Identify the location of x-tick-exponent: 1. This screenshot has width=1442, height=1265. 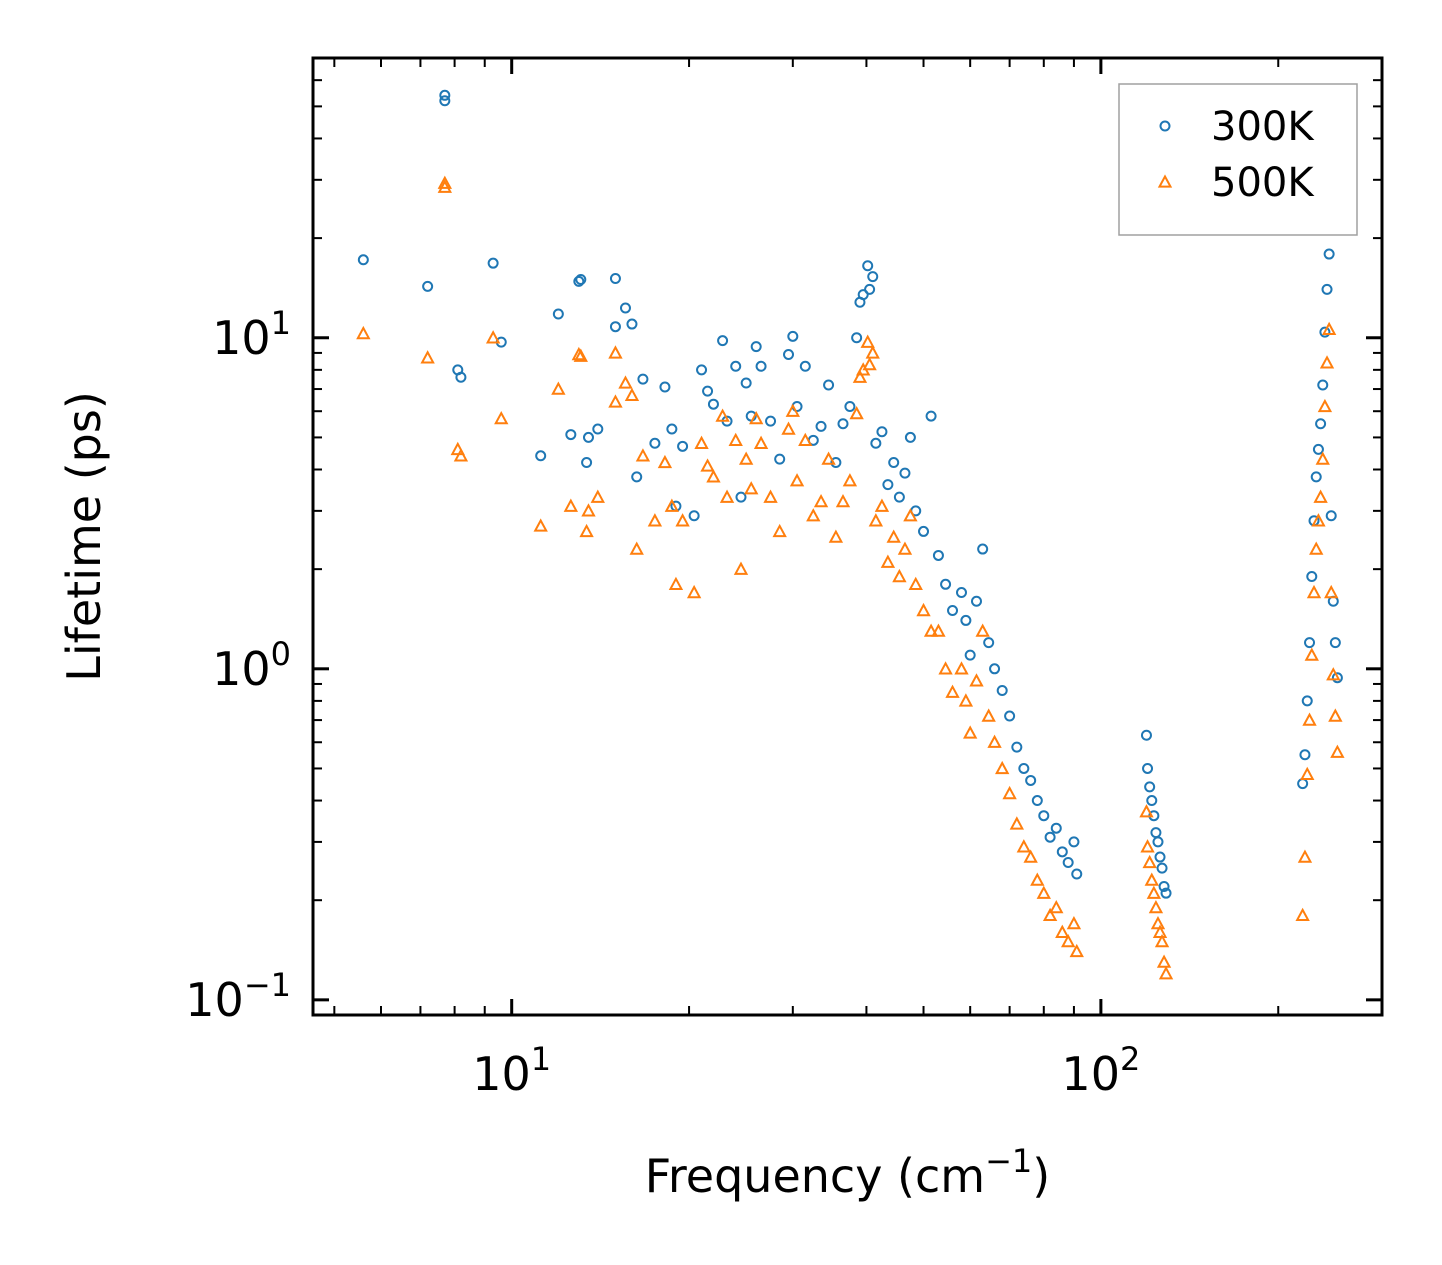
(541, 1059).